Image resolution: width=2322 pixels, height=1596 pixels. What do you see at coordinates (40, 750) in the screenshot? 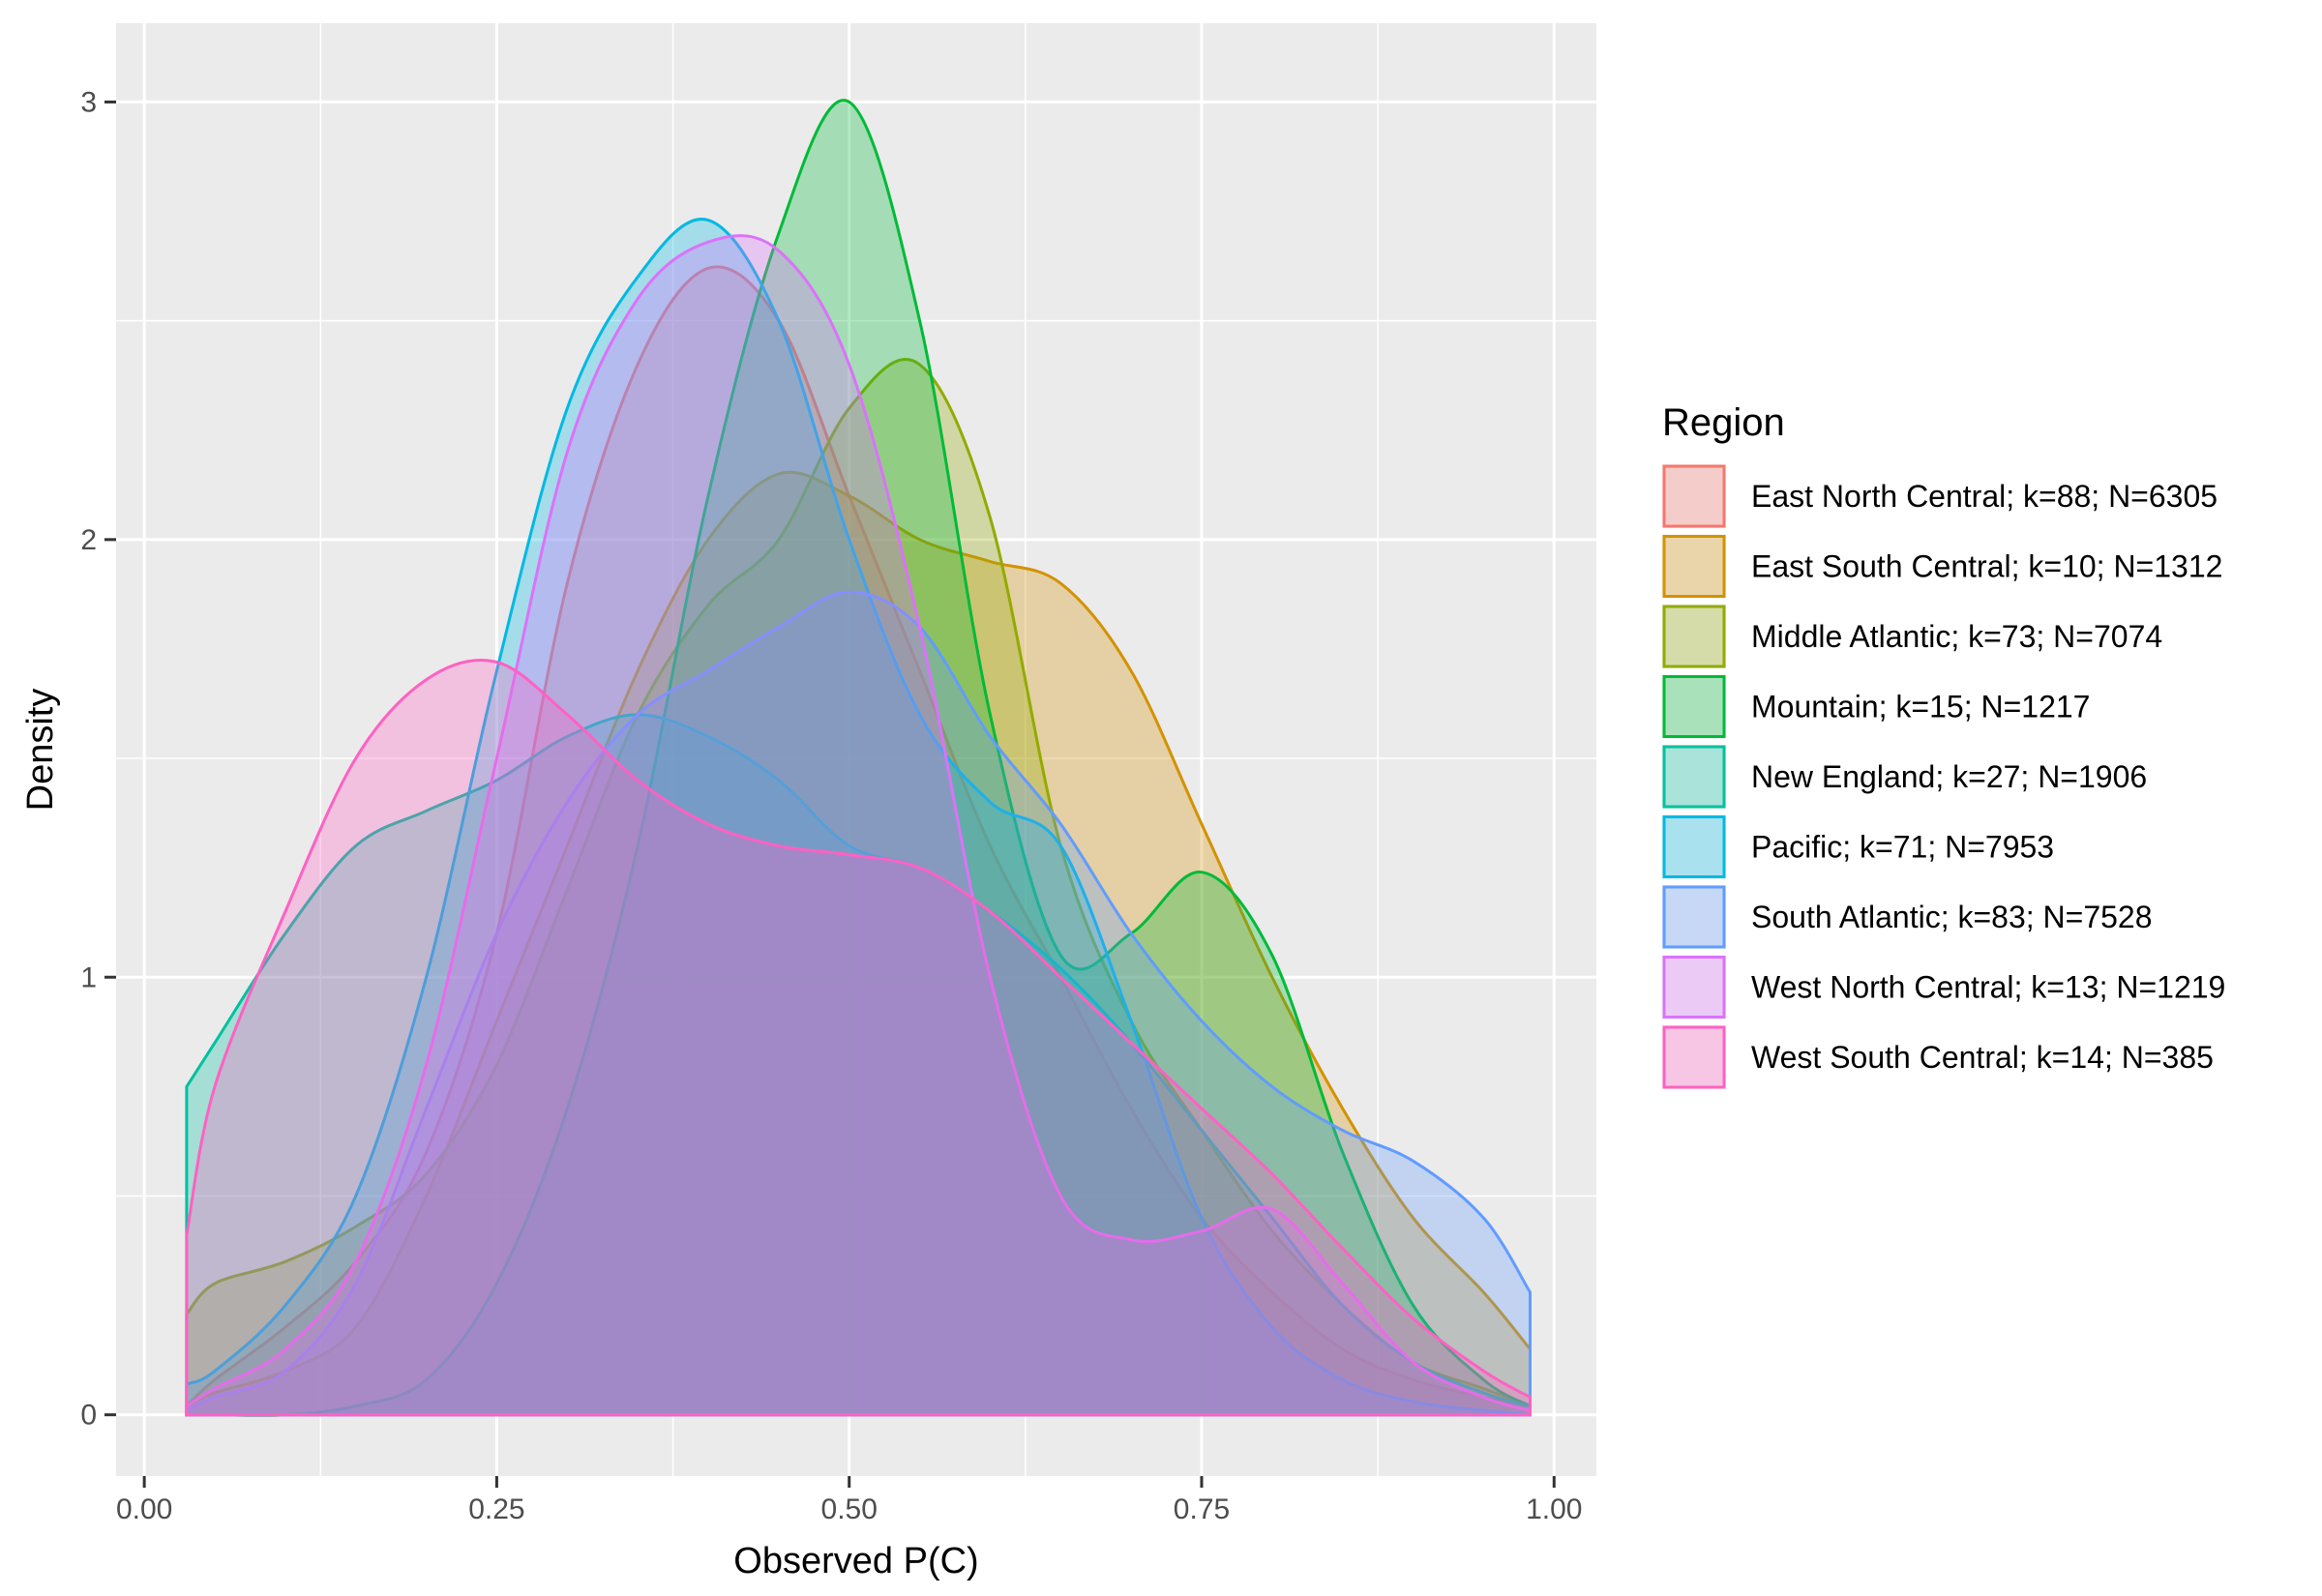
I see `y-axis-title: Density` at bounding box center [40, 750].